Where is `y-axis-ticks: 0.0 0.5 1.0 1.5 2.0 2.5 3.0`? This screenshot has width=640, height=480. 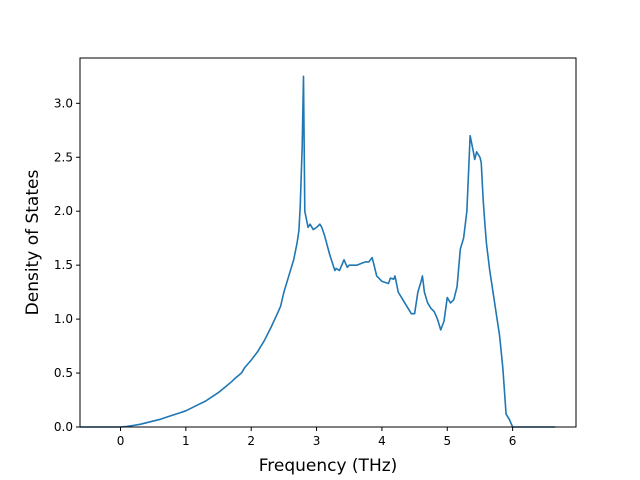
y-axis-ticks: 0.0 0.5 1.0 1.5 2.0 2.5 3.0 is located at coordinates (67, 265).